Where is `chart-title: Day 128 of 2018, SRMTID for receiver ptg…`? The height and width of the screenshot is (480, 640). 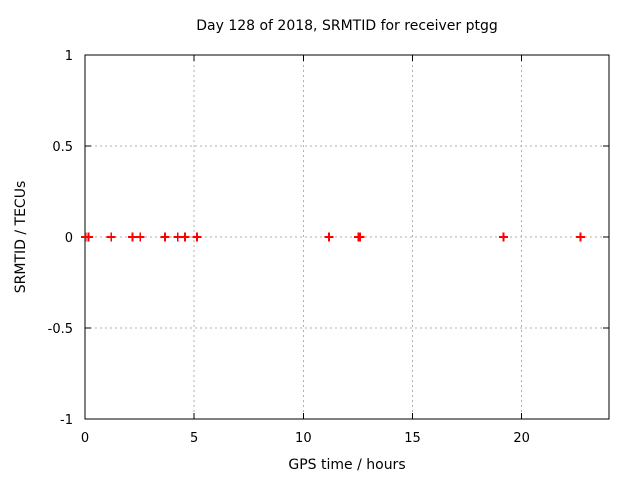 chart-title: Day 128 of 2018, SRMTID for receiver ptg… is located at coordinates (347, 26).